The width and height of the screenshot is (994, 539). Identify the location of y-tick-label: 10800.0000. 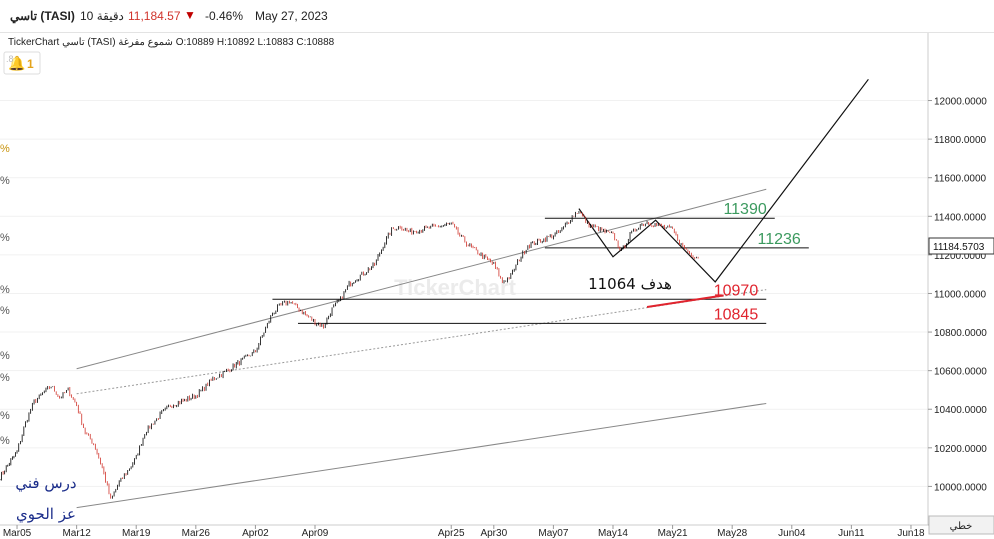
(960, 333).